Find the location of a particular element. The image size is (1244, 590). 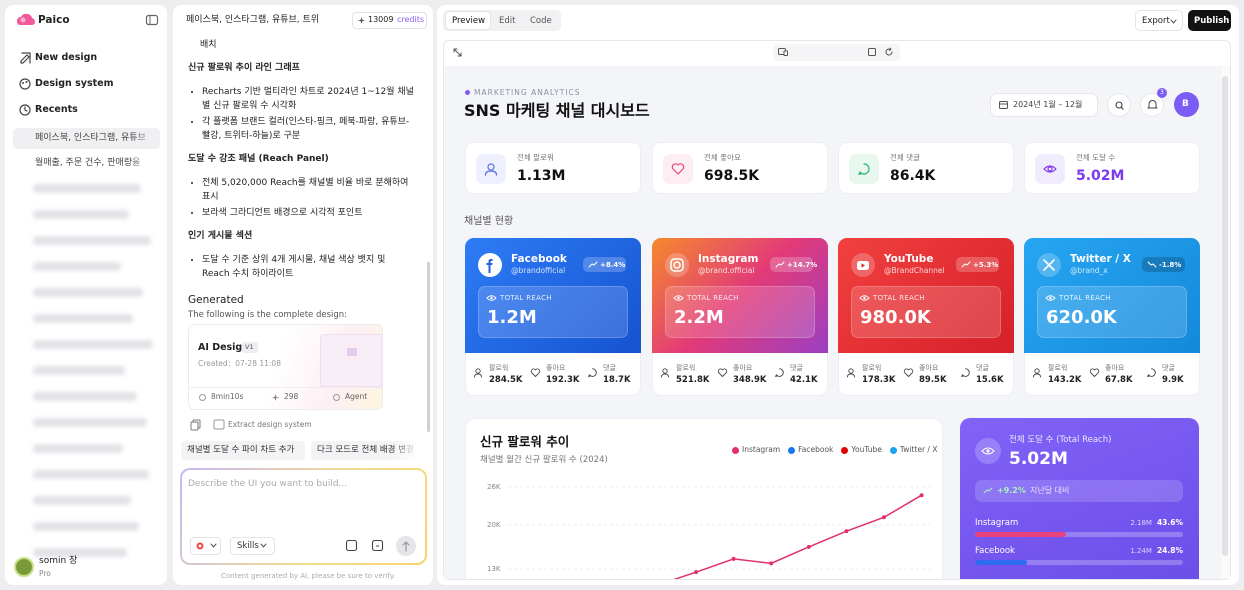

prompt-input is located at coordinates (303, 516).